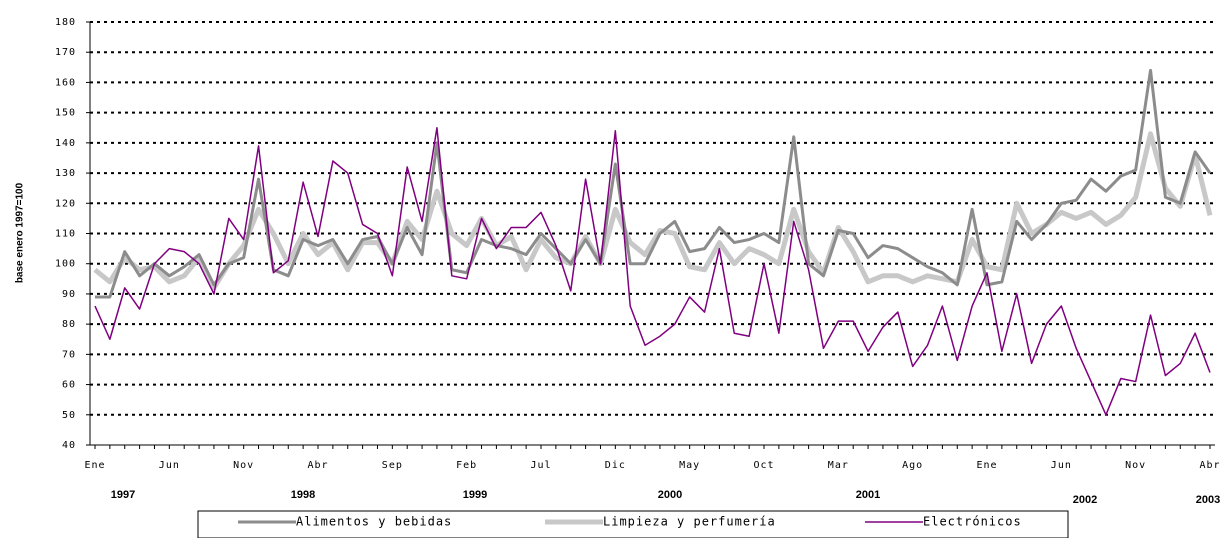 Image resolution: width=1223 pixels, height=538 pixels. What do you see at coordinates (466, 465) in the screenshot?
I see `x-tick-label: Feb` at bounding box center [466, 465].